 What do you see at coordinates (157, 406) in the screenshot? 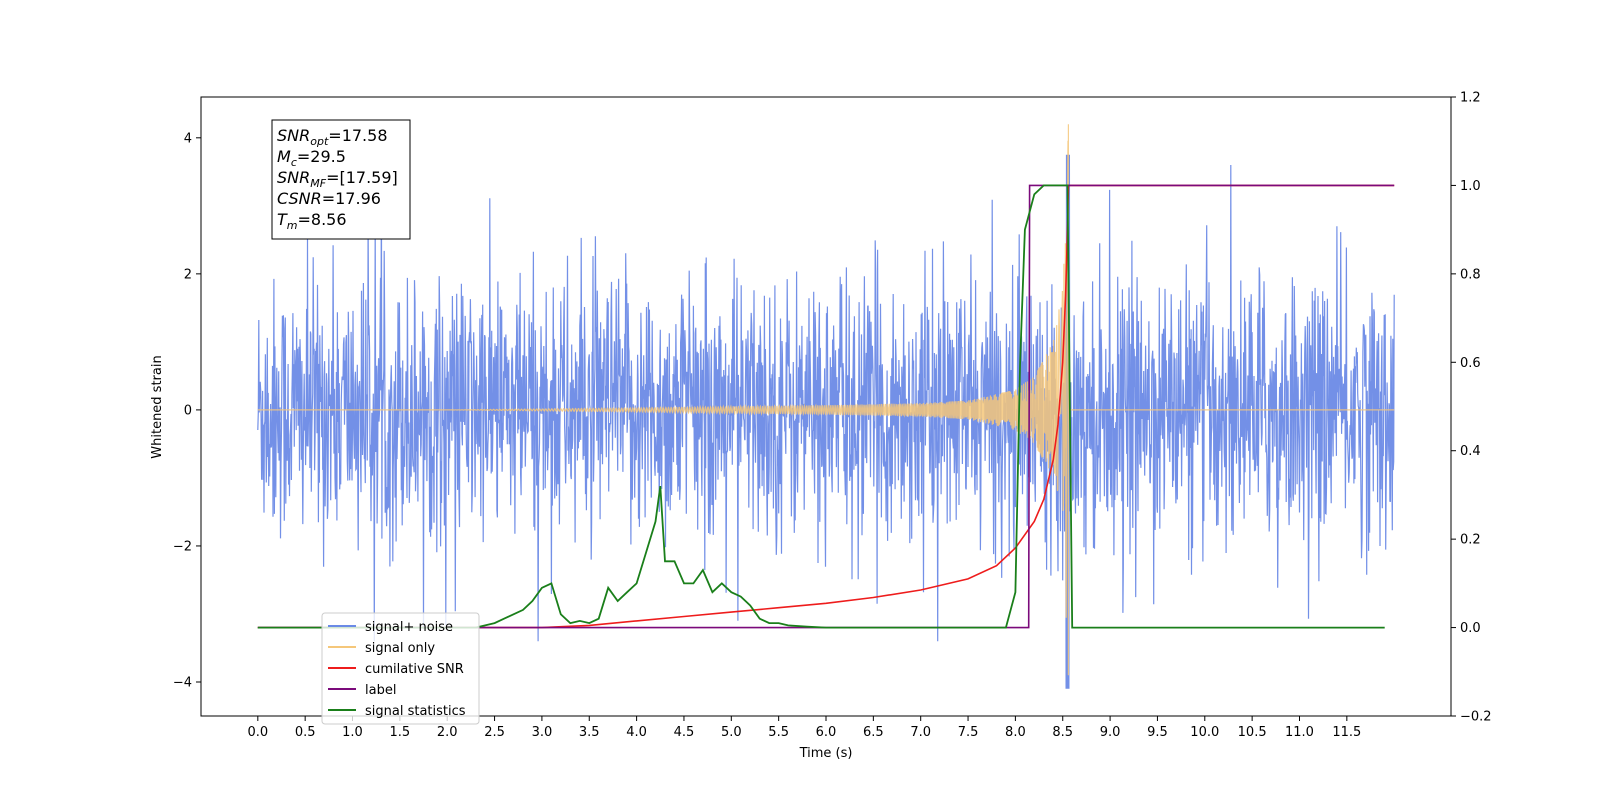
I see `y-left-axis-label: Whitened strain` at bounding box center [157, 406].